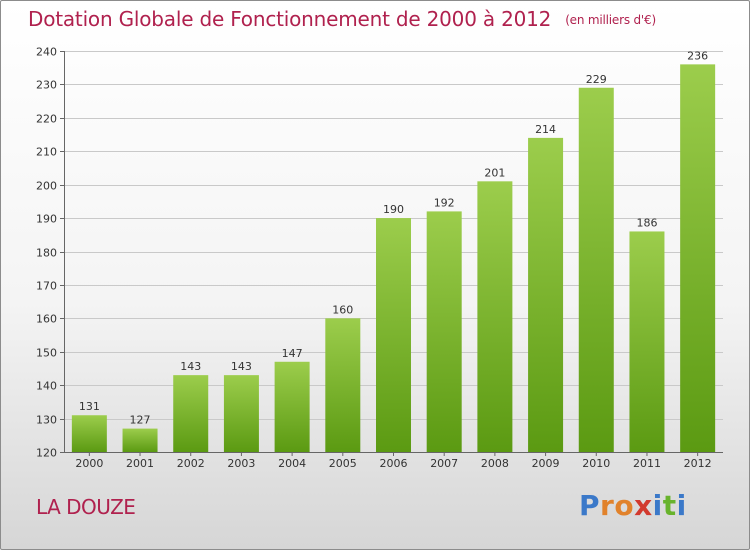 Image resolution: width=750 pixels, height=550 pixels. What do you see at coordinates (545, 129) in the screenshot?
I see `data-label: 214` at bounding box center [545, 129].